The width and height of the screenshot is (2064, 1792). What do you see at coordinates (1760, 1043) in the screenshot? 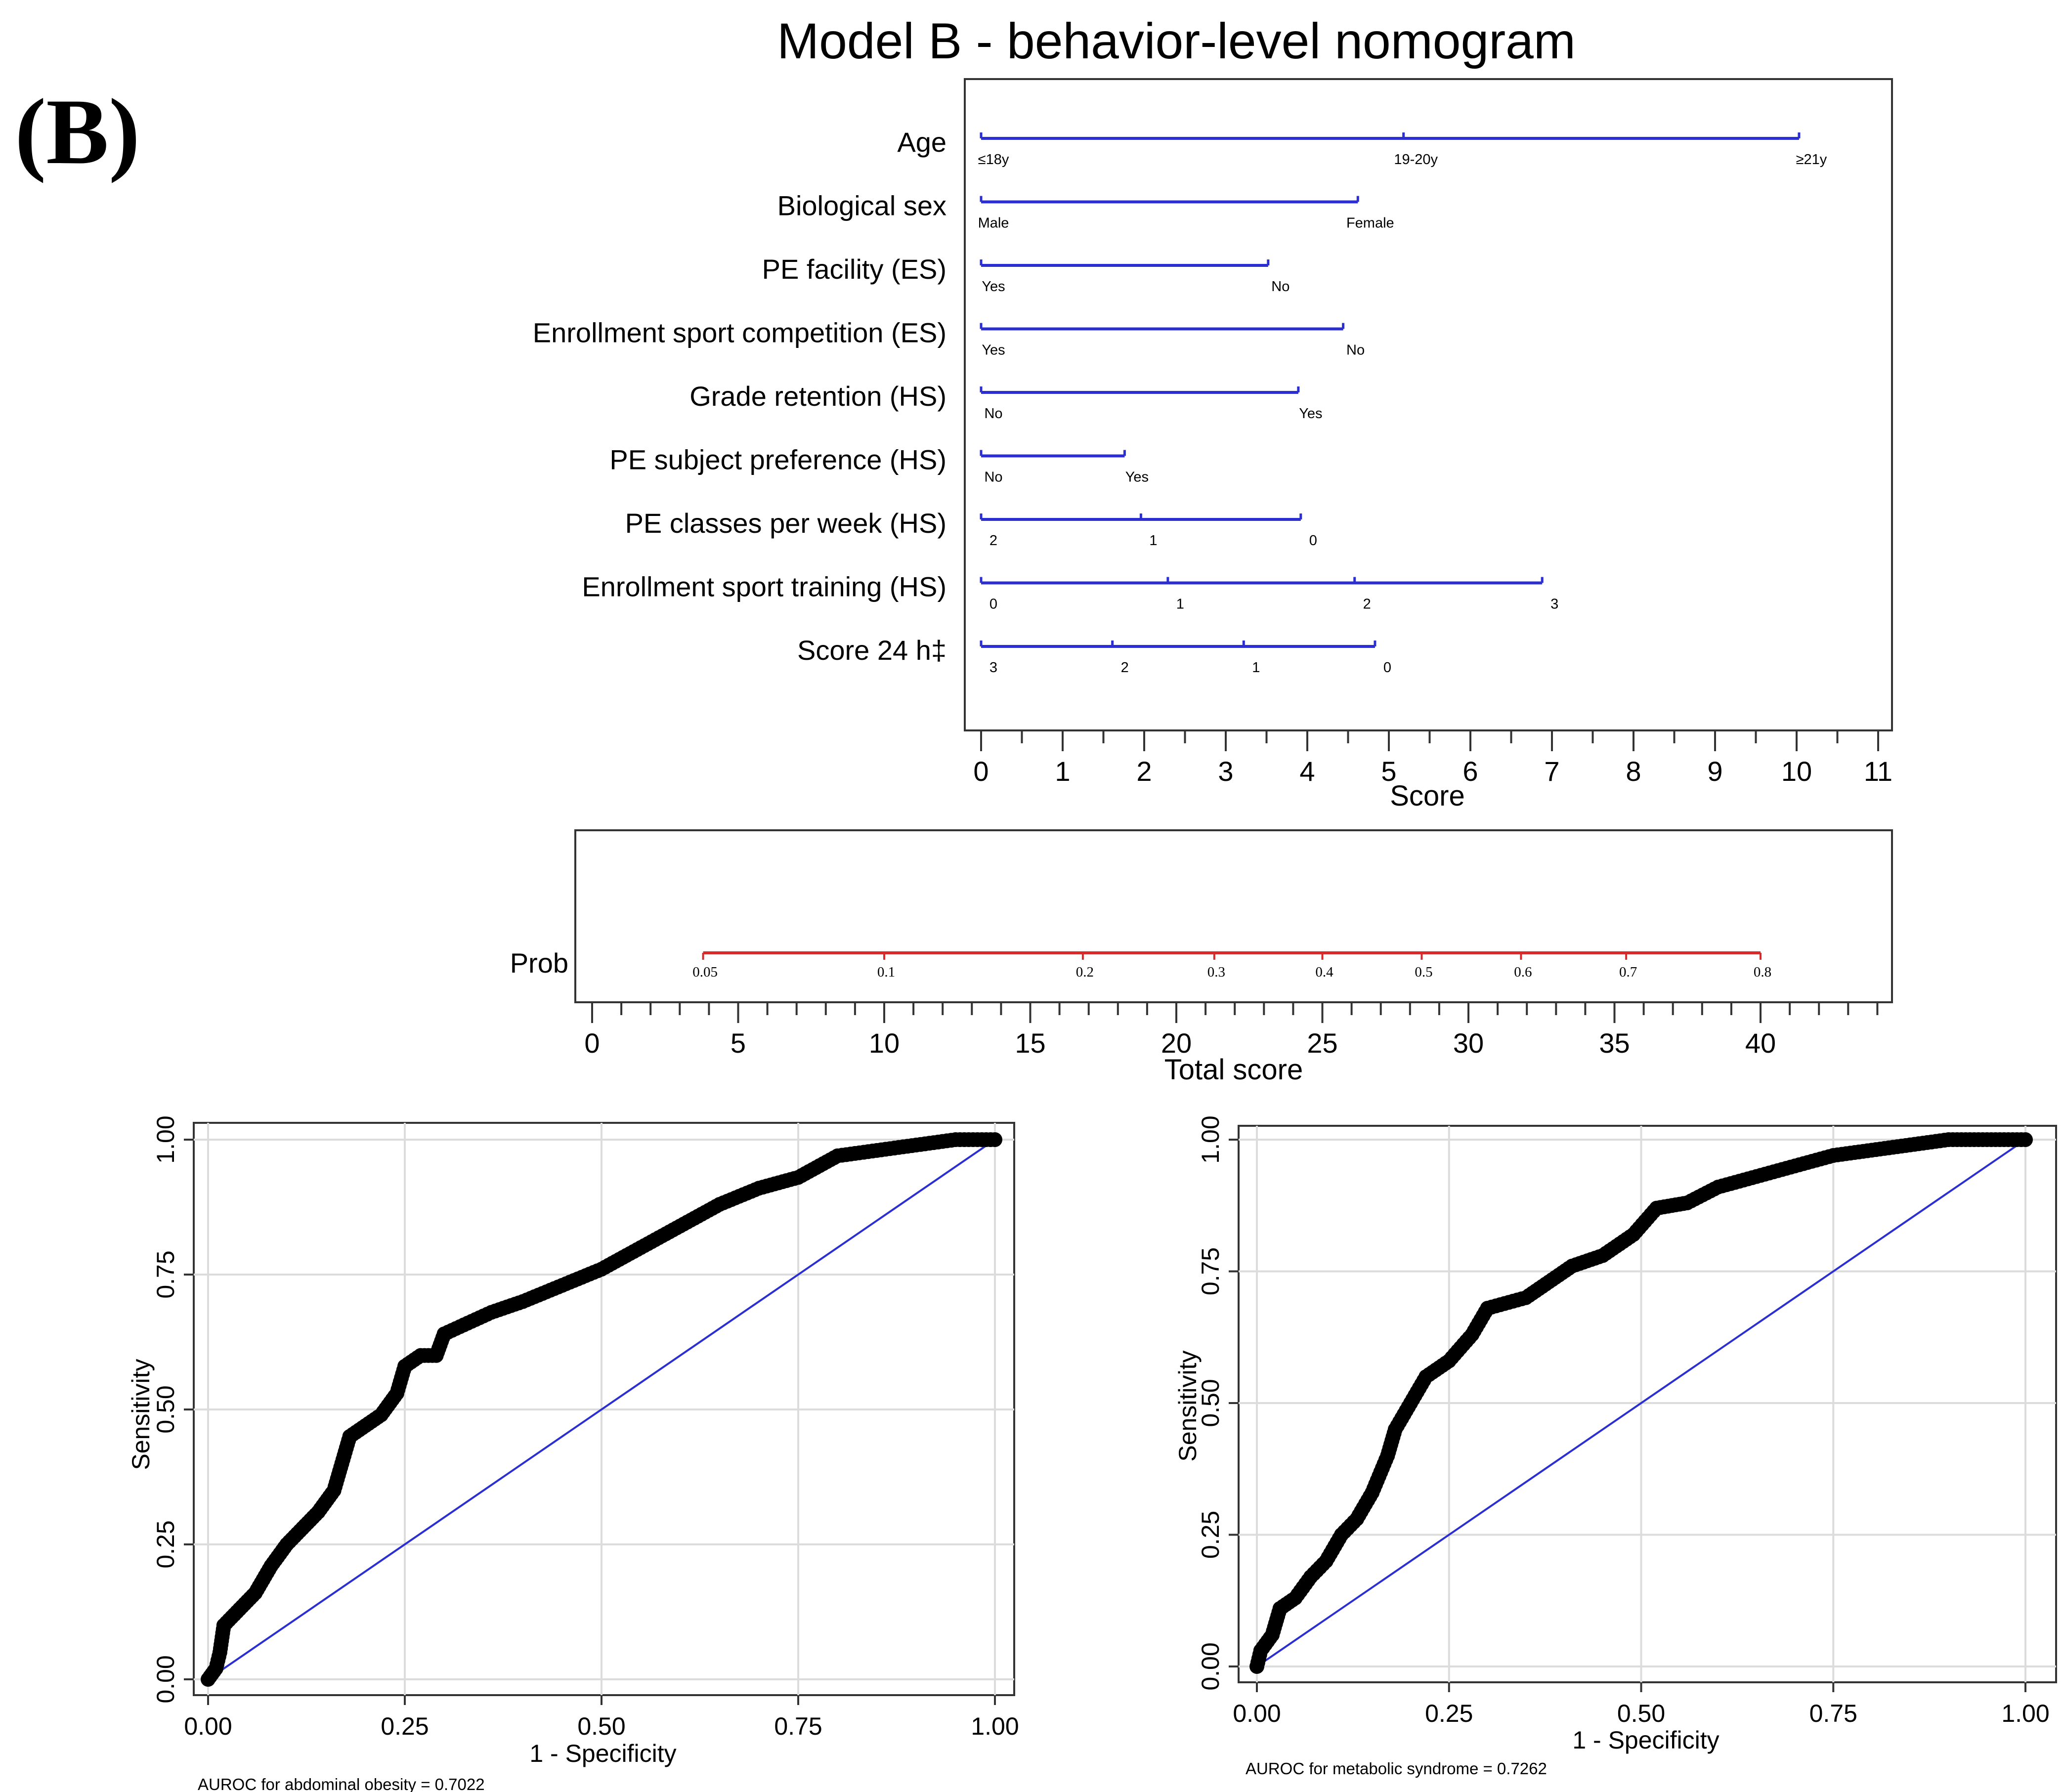
I see `total-tick-label: 40` at bounding box center [1760, 1043].